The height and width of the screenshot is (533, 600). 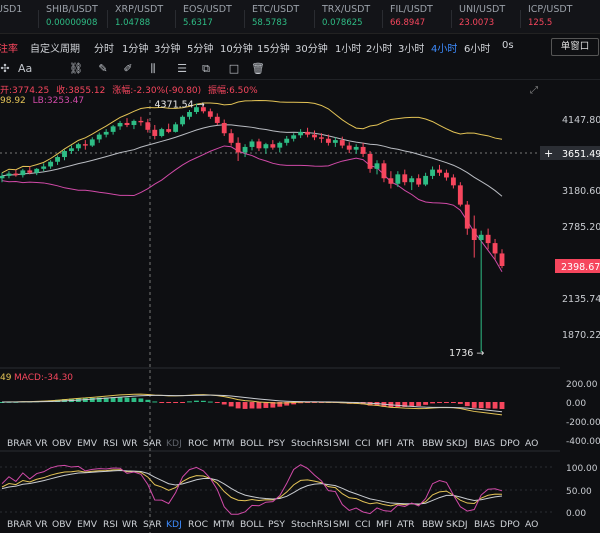 I want to click on link-icon: ⛓, so click(x=76, y=68).